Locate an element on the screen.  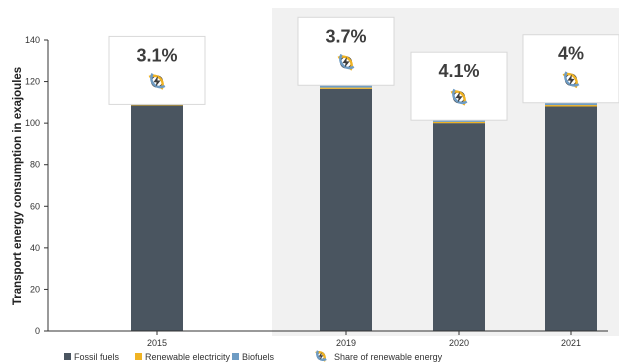
share-box: 4% is located at coordinates (570, 69).